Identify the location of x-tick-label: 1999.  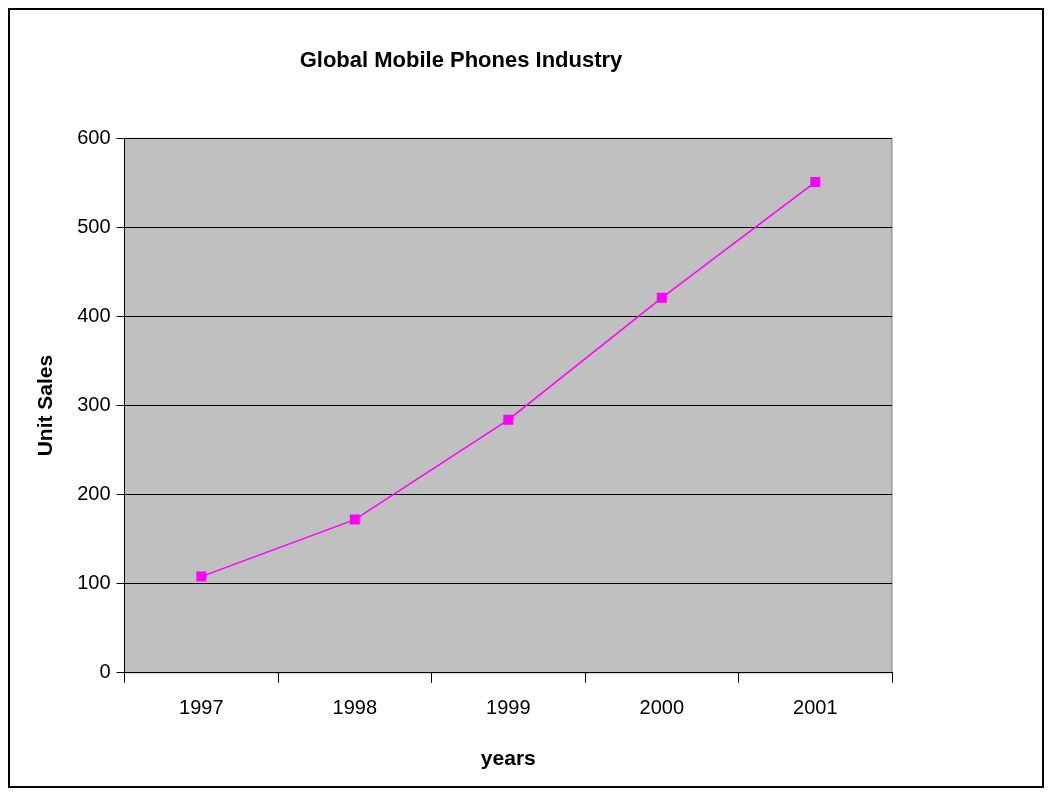
(508, 707).